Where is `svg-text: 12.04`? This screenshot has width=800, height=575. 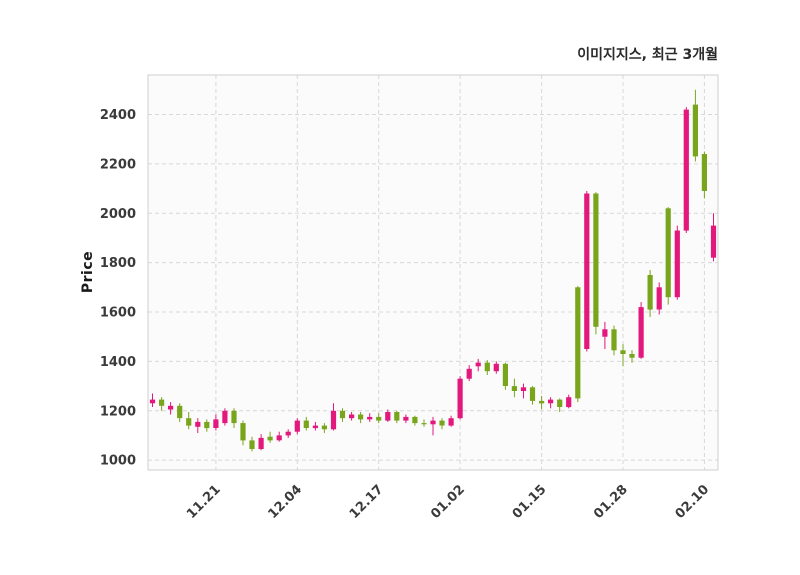 svg-text: 12.04 is located at coordinates (285, 502).